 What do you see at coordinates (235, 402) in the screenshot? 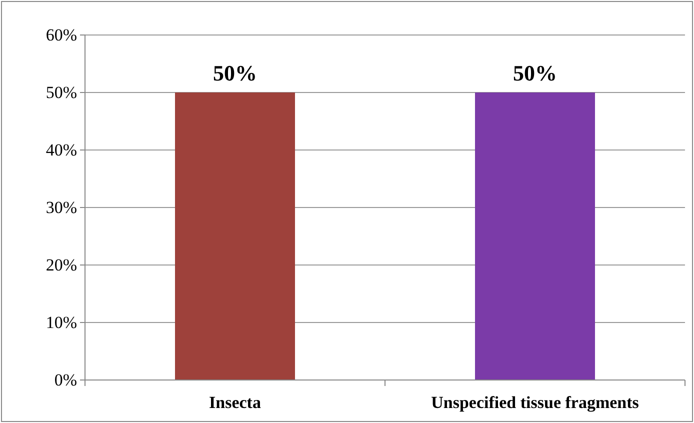
I see `x-tick-label: Insecta` at bounding box center [235, 402].